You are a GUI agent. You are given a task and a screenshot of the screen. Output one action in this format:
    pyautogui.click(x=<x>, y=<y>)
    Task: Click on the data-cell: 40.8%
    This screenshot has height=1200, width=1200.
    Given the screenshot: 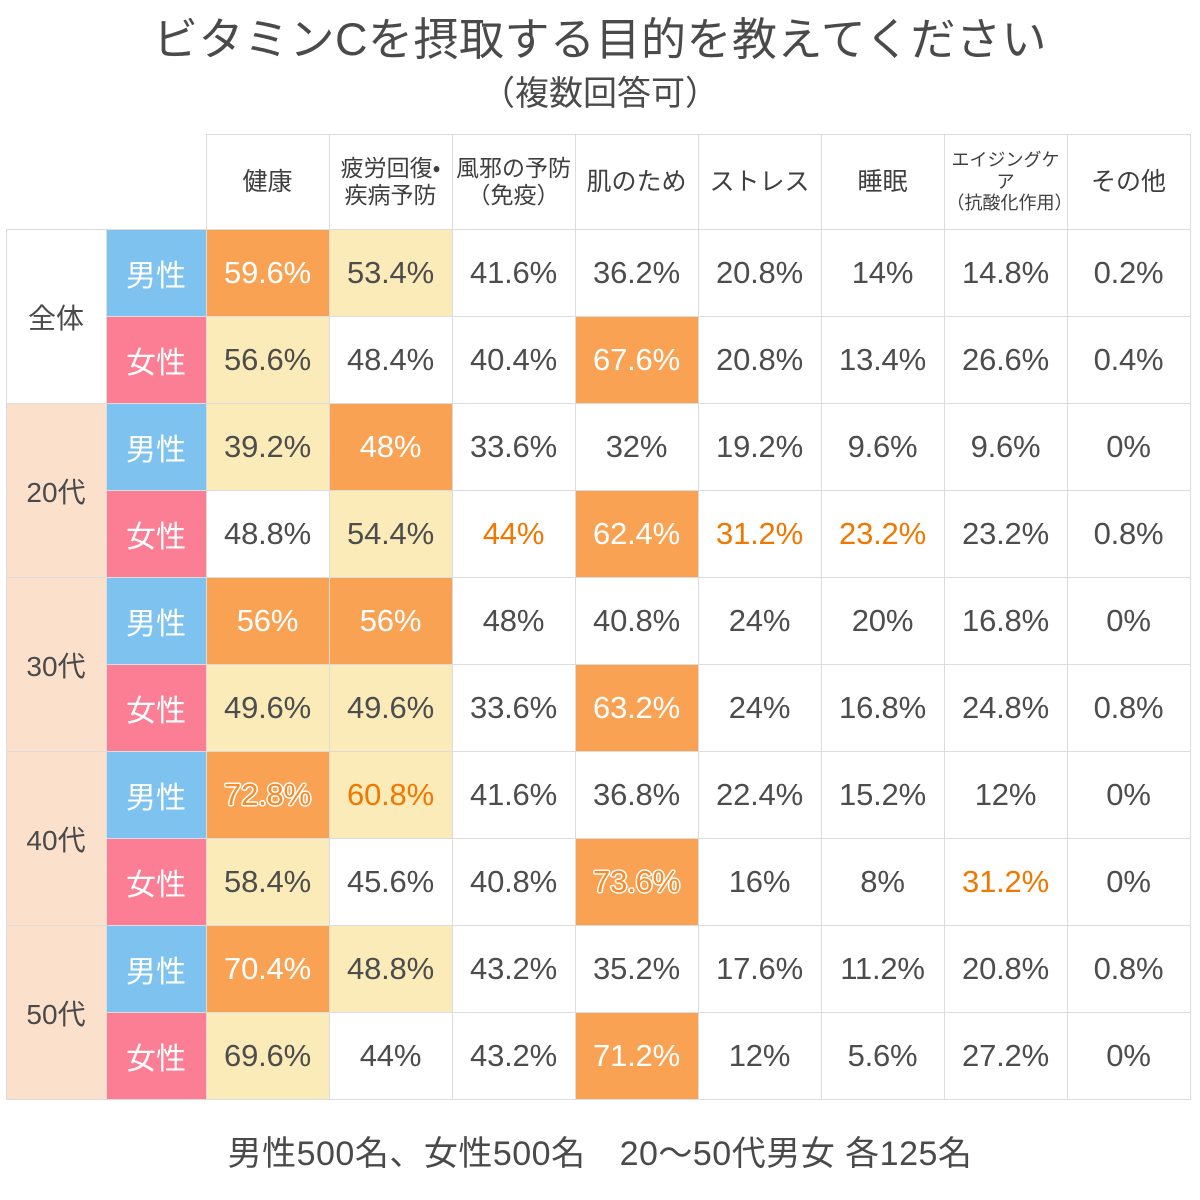 What is the action you would take?
    pyautogui.click(x=513, y=882)
    